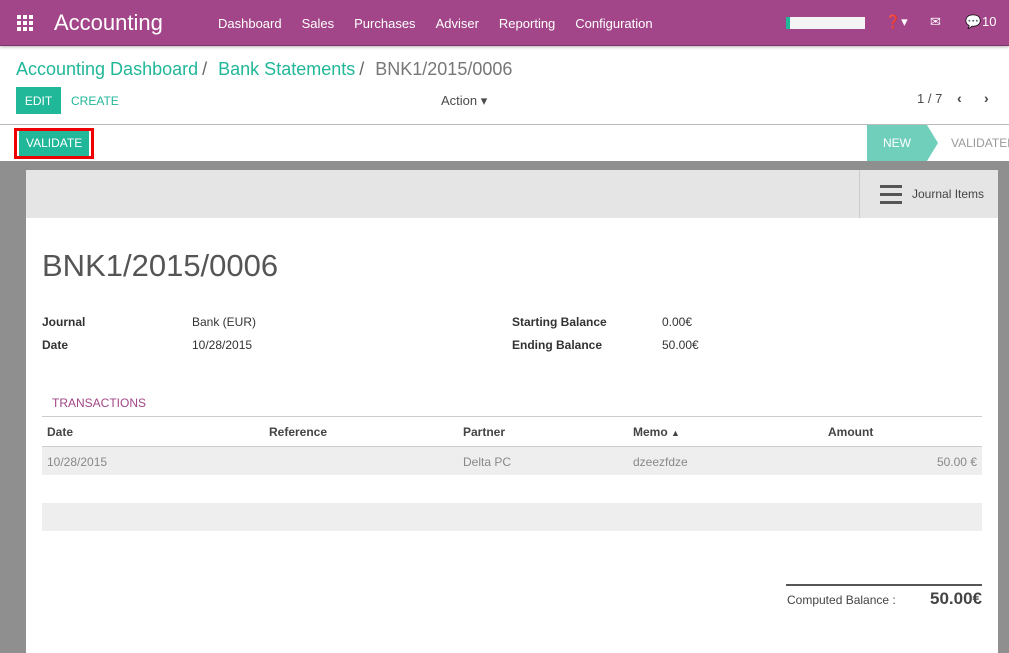 This screenshot has height=653, width=1009. I want to click on app-title: Accounting, so click(108, 22).